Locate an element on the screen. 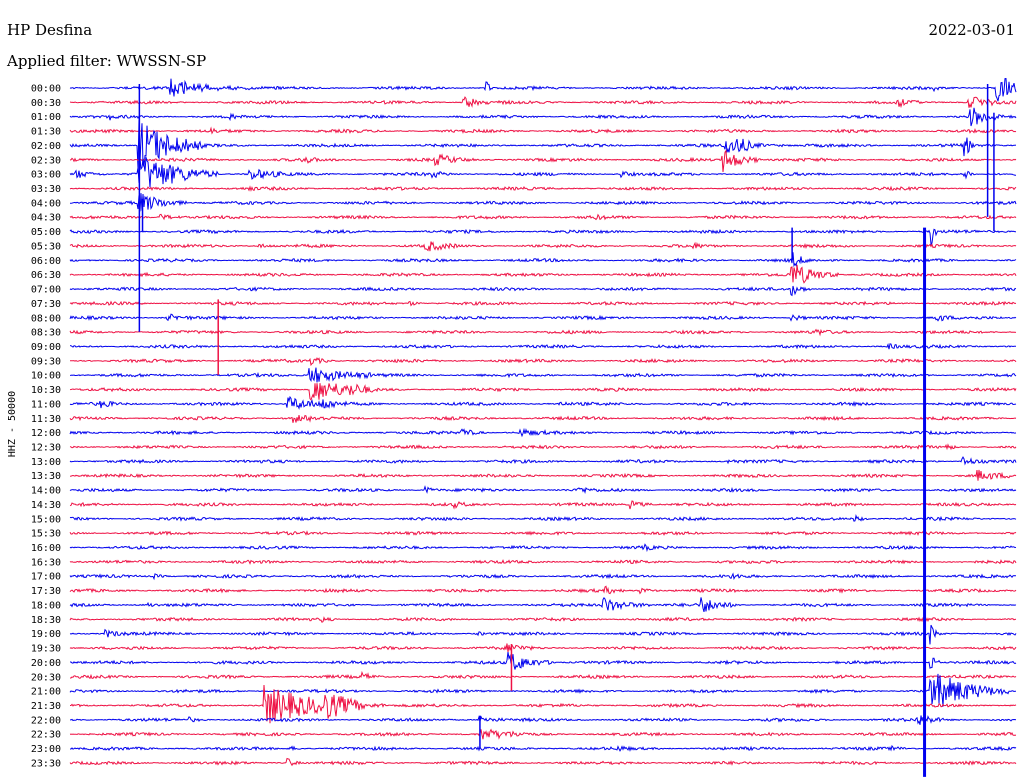 This screenshot has width=1024, height=780. time-label: 01:30 is located at coordinates (46, 132).